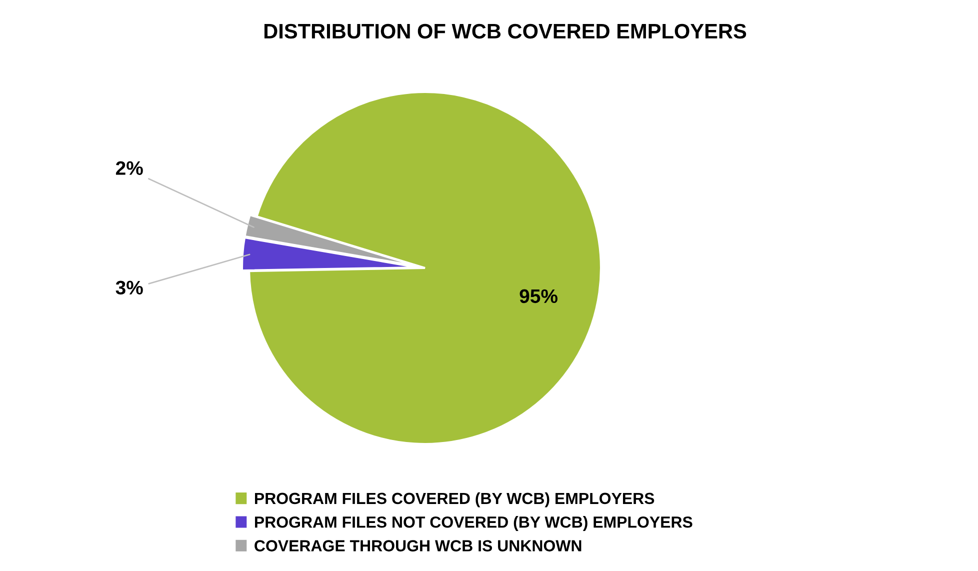  I want to click on chart-title: DISTRIBUTION OF WCB COVERED EMPLOYERS, so click(505, 31).